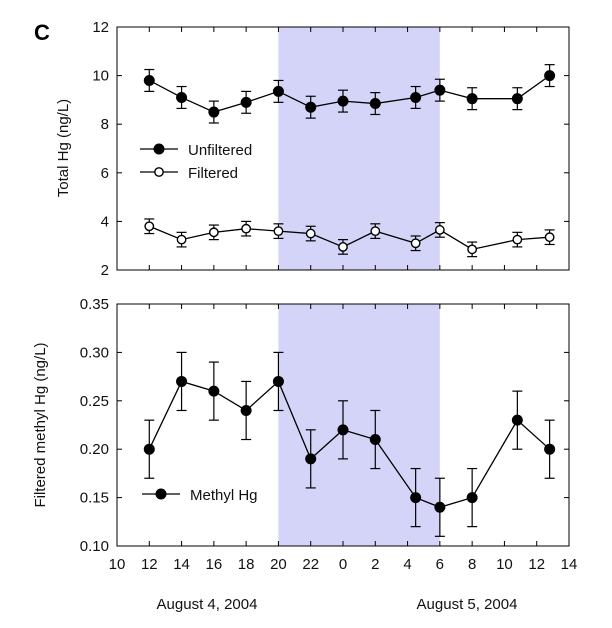 The width and height of the screenshot is (612, 628). I want to click on x-tick-label: 8, so click(472, 564).